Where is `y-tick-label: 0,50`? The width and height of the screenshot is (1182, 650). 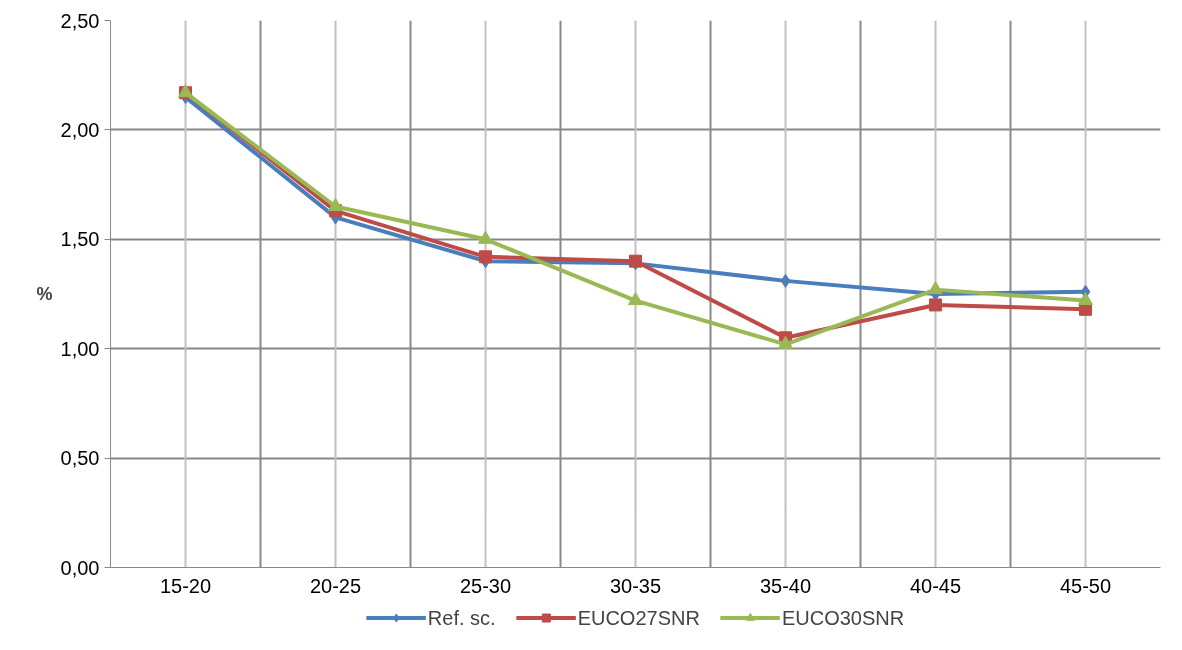 y-tick-label: 0,50 is located at coordinates (80, 458).